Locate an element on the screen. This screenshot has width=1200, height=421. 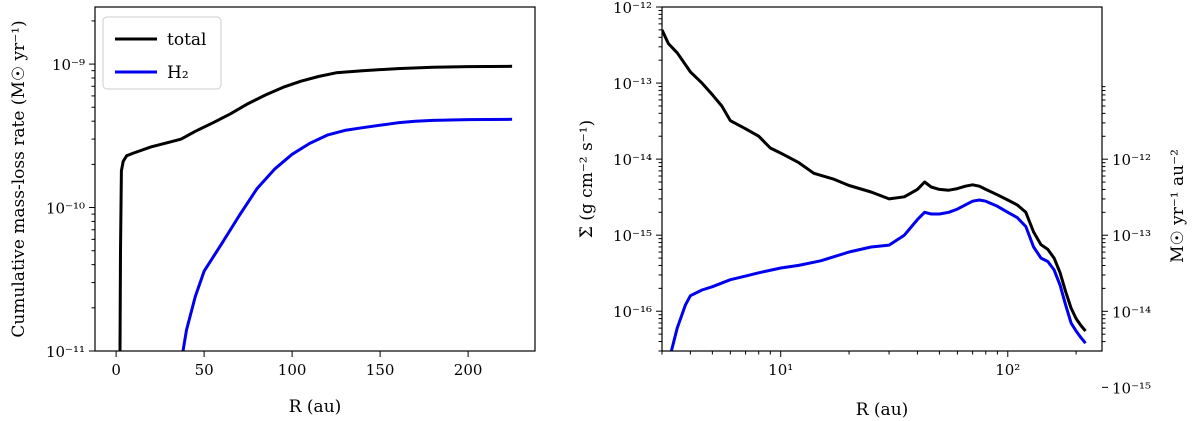
right-series-h2-line is located at coordinates (878, 274).